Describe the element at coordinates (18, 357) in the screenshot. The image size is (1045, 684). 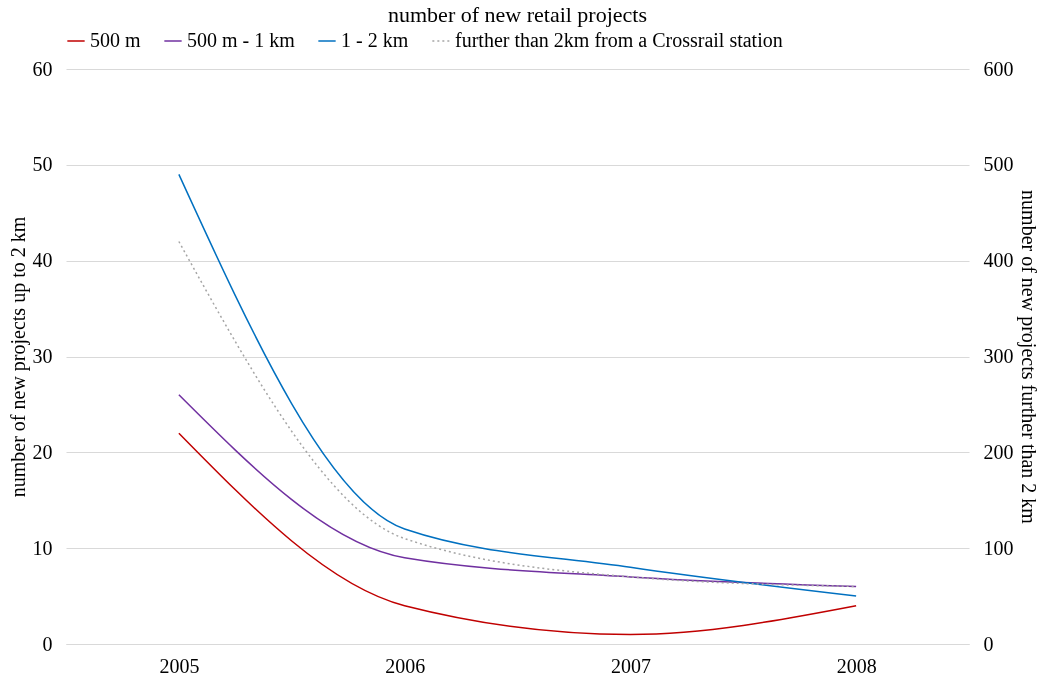
I see `y-axis-title: number of new projects up to 2 km` at that location.